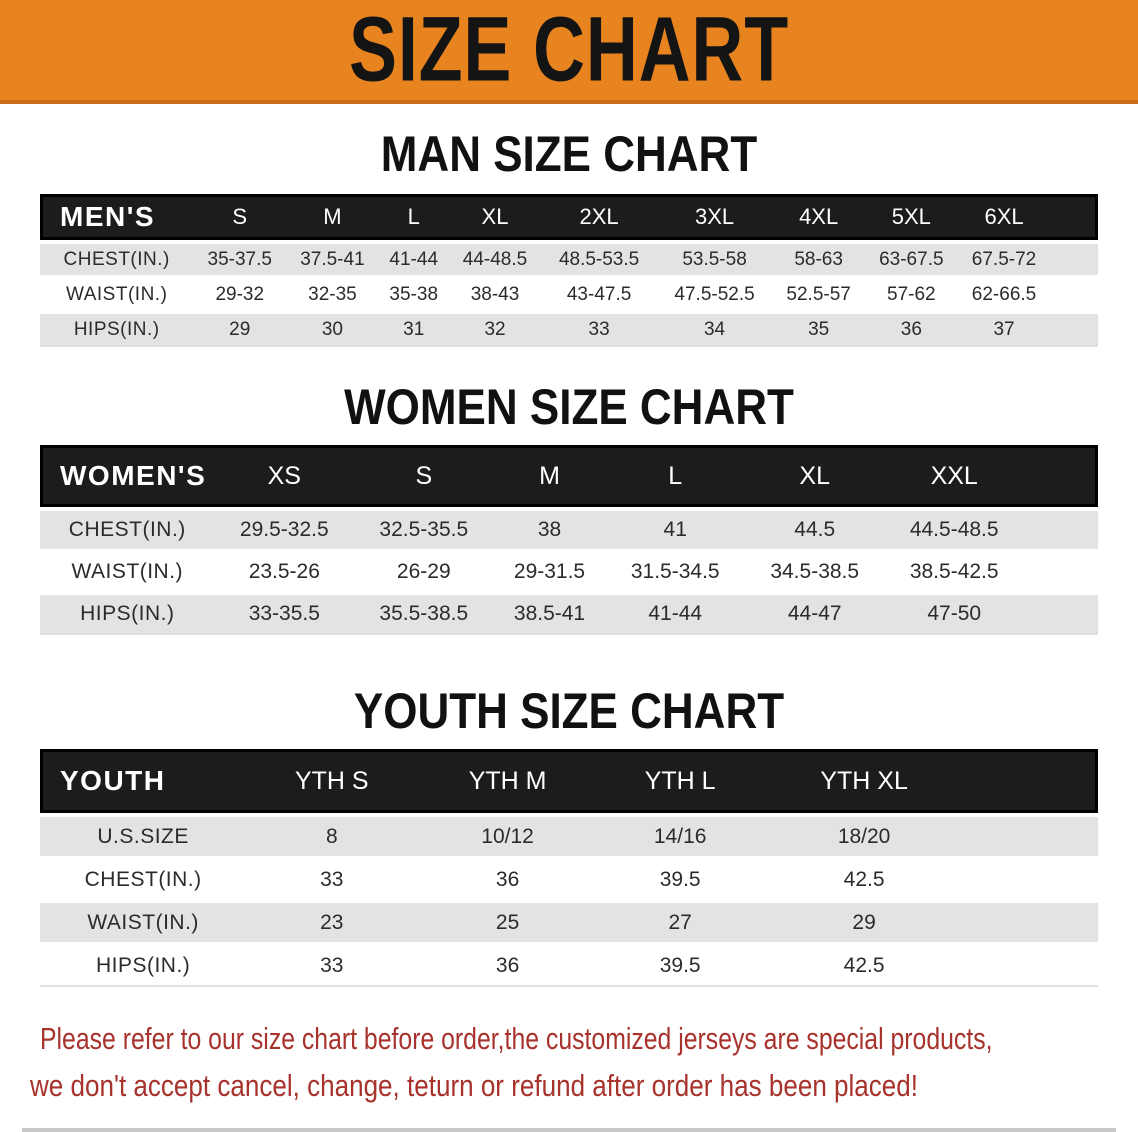 This screenshot has height=1132, width=1138. Describe the element at coordinates (714, 259) in the screenshot. I see `size-value: 53.5-58` at that location.